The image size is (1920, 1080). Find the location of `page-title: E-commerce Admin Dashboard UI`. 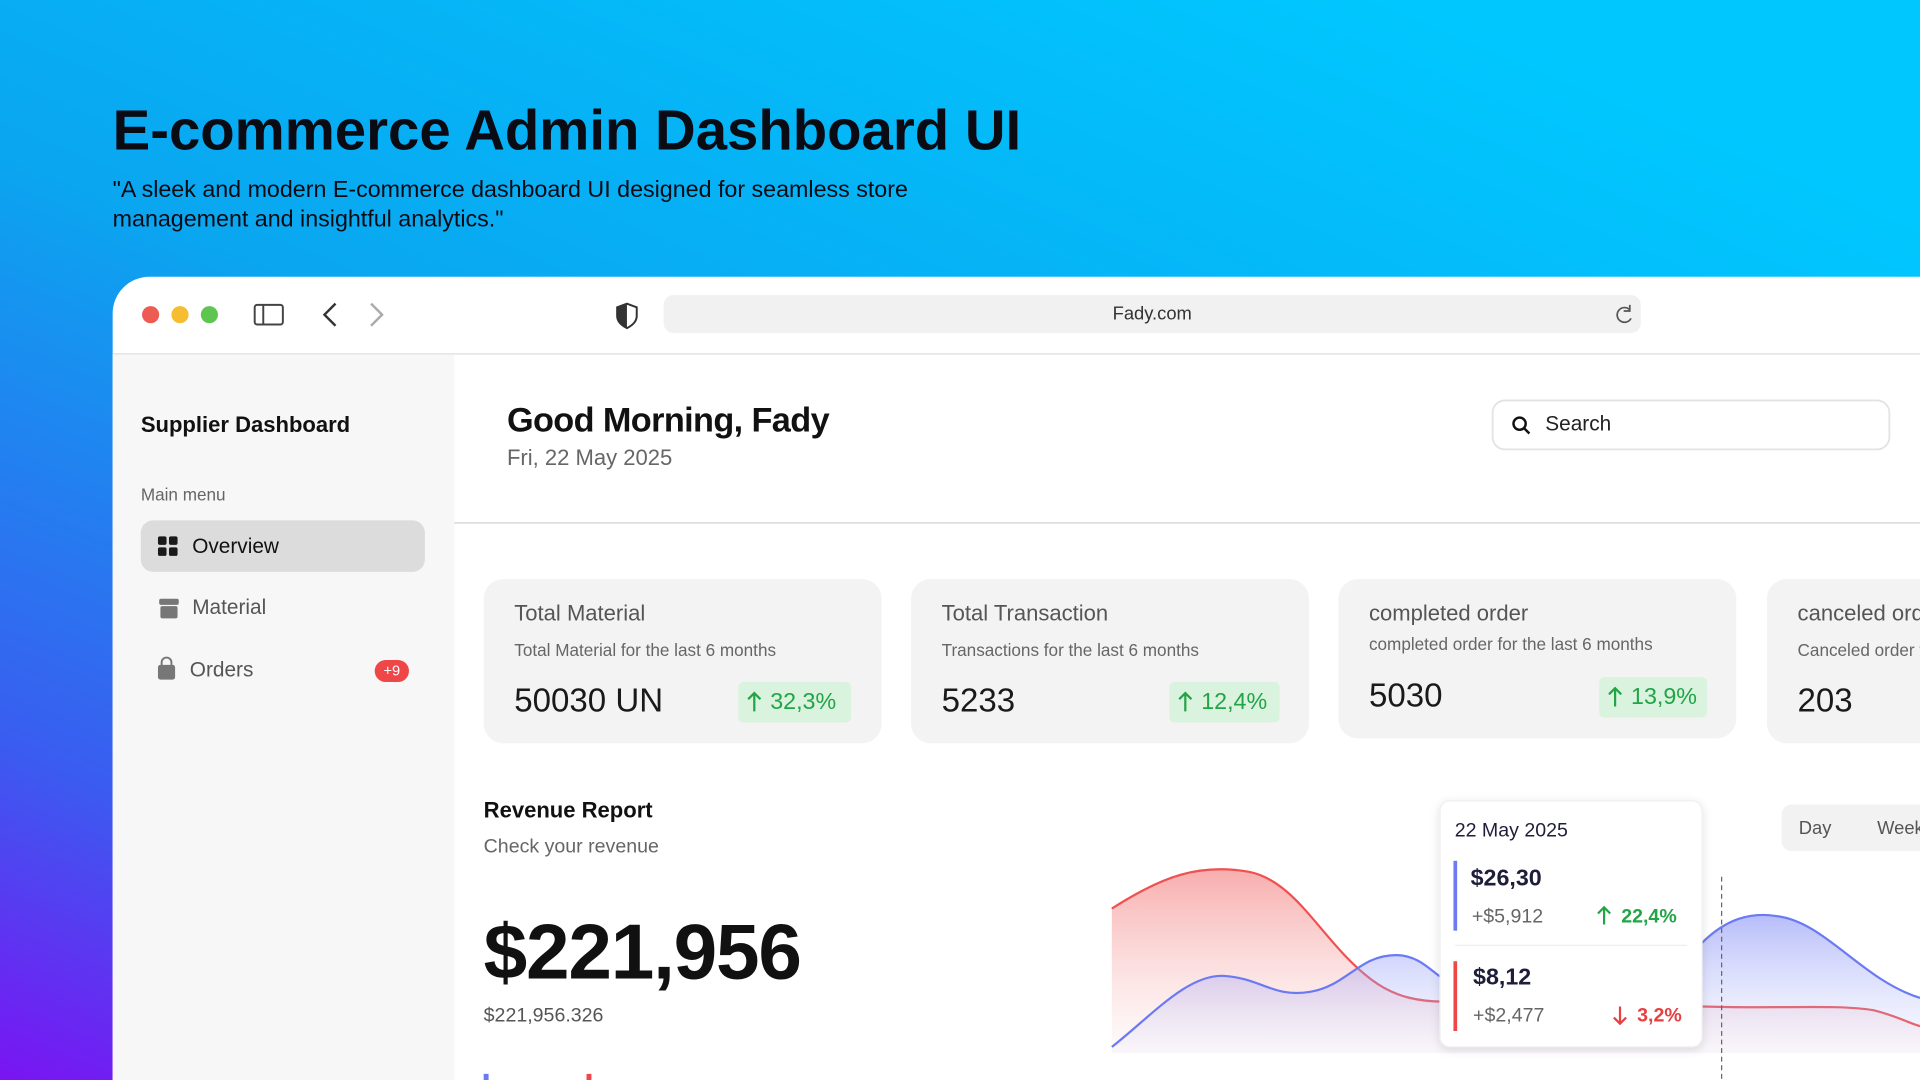

page-title: E-commerce Admin Dashboard UI is located at coordinates (567, 130).